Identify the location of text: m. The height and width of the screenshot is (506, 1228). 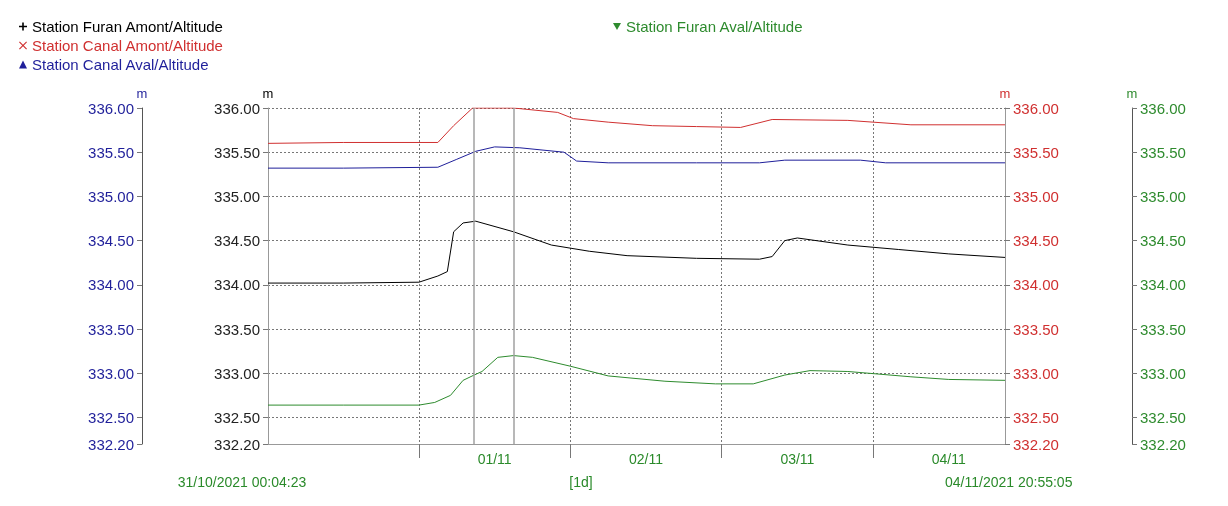
(1132, 93).